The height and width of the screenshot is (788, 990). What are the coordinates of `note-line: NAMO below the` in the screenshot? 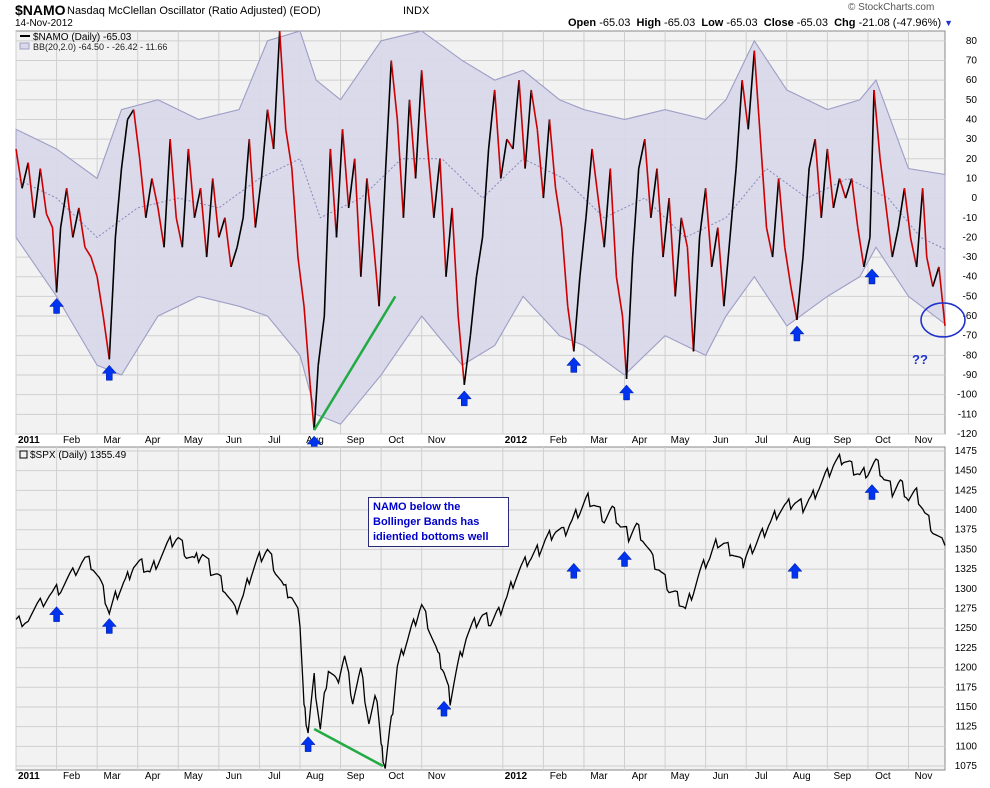 It's located at (417, 507).